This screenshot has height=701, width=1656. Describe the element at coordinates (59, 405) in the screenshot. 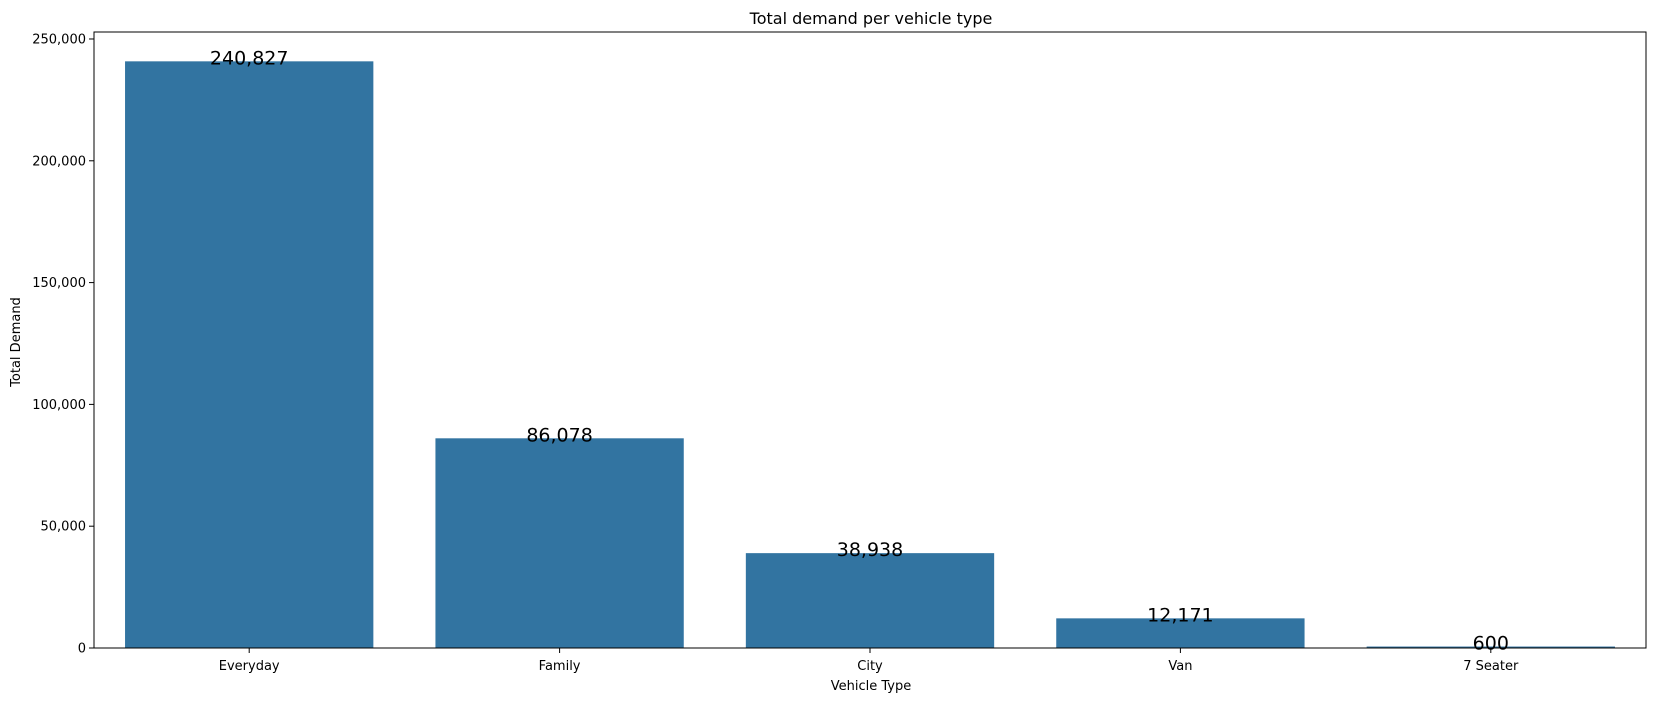

I see `y-tick-label-2: 100,000` at that location.